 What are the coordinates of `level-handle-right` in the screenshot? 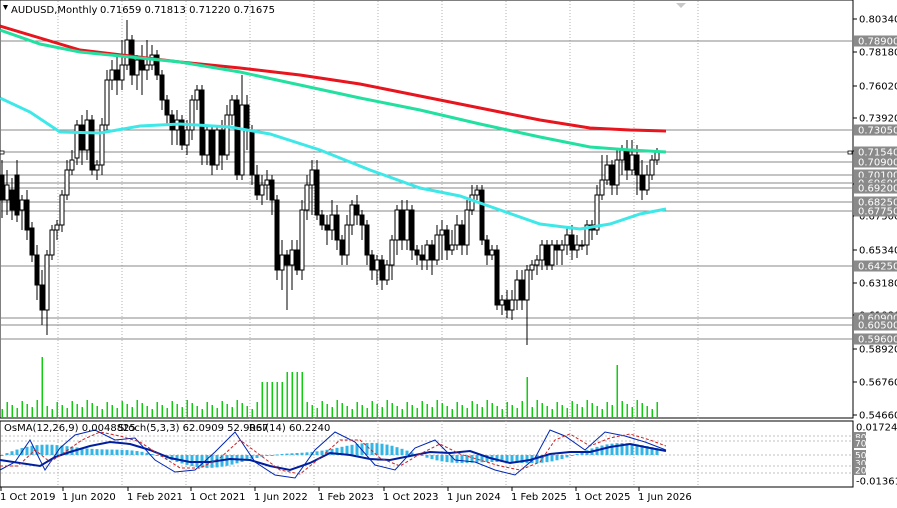 It's located at (850, 152).